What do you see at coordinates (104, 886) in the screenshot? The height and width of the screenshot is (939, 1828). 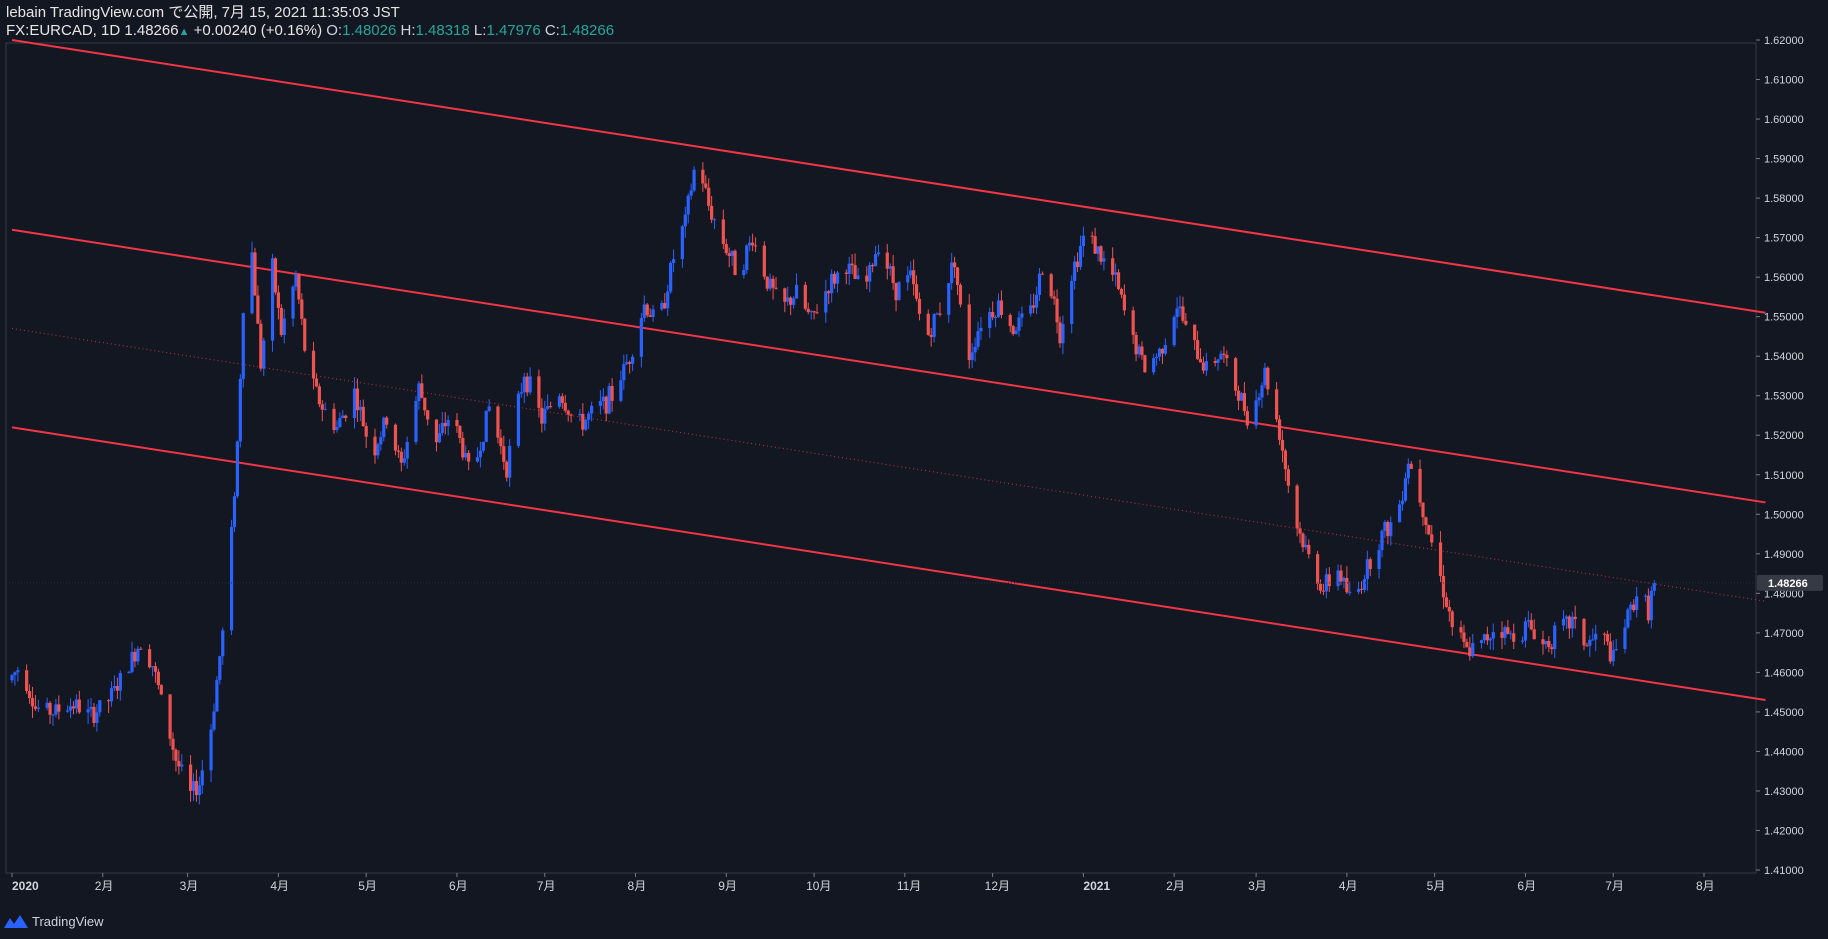 I see `time-tick-label: 2月` at bounding box center [104, 886].